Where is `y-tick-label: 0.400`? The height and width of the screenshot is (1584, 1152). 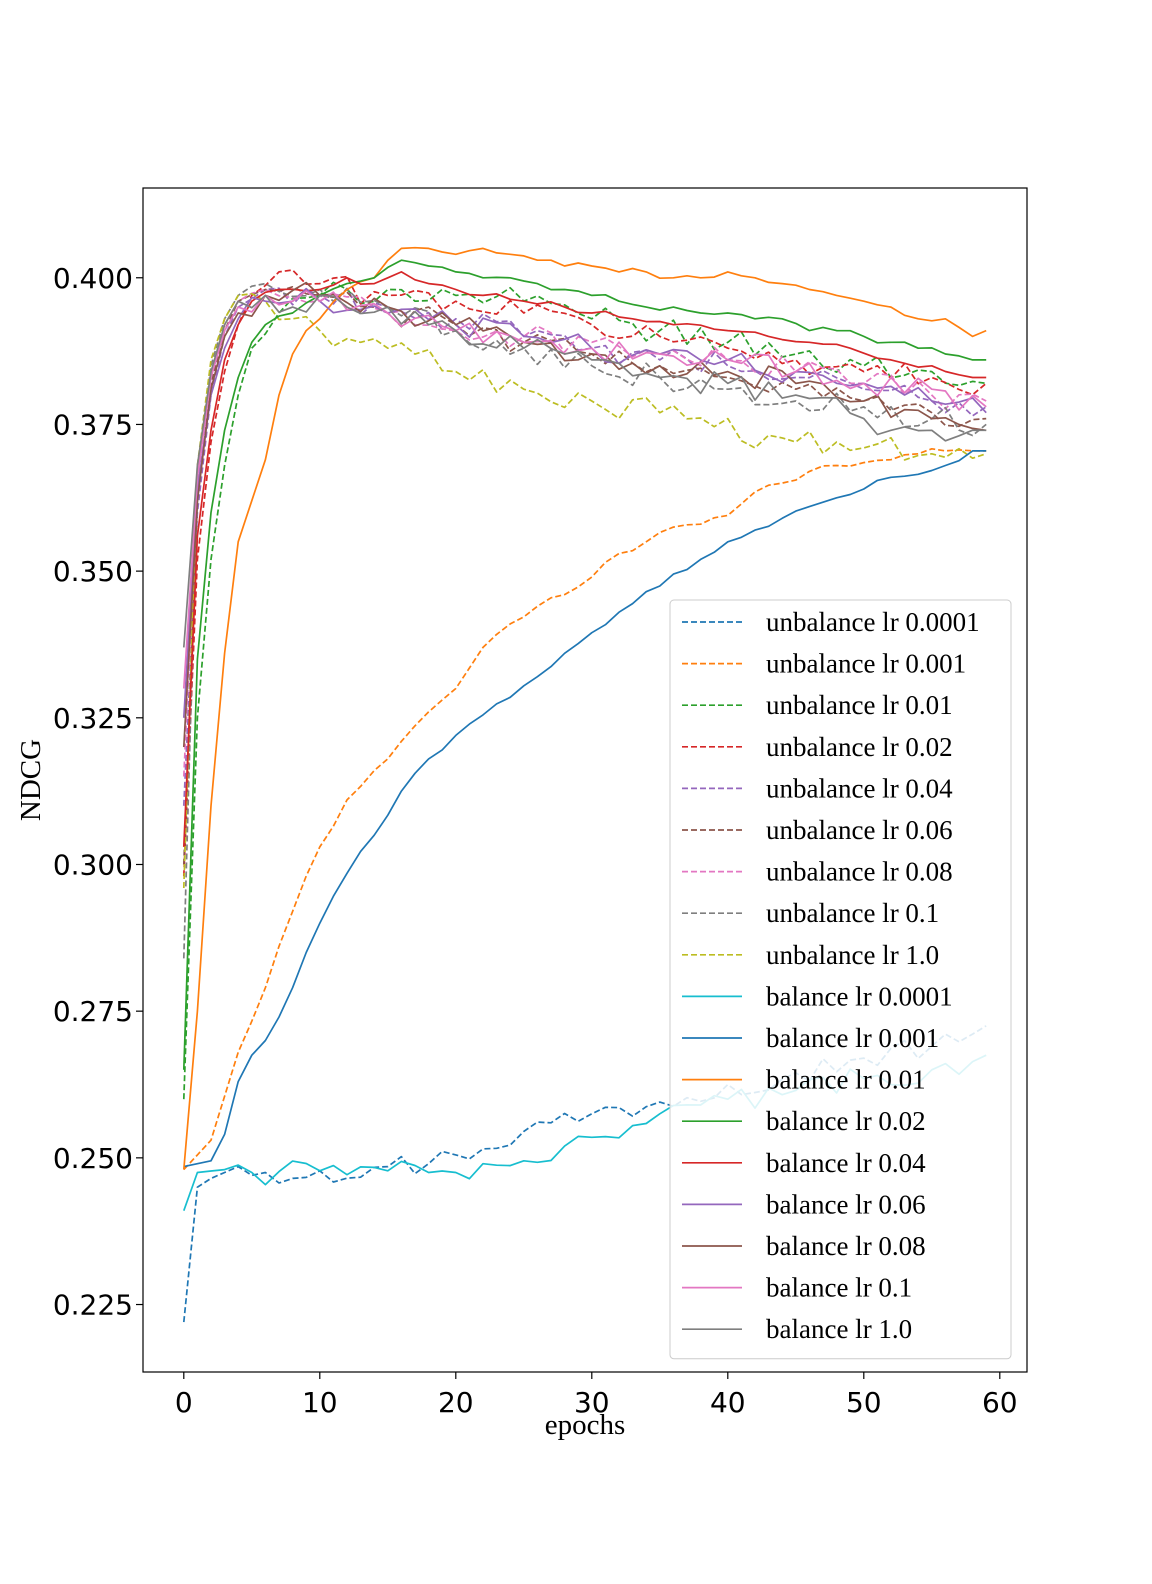 y-tick-label: 0.400 is located at coordinates (93, 278).